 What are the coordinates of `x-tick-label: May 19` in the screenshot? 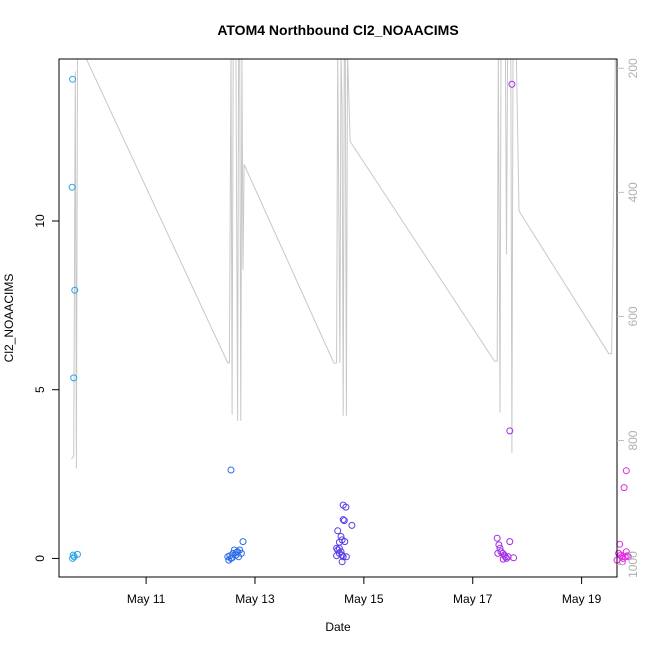 It's located at (582, 599).